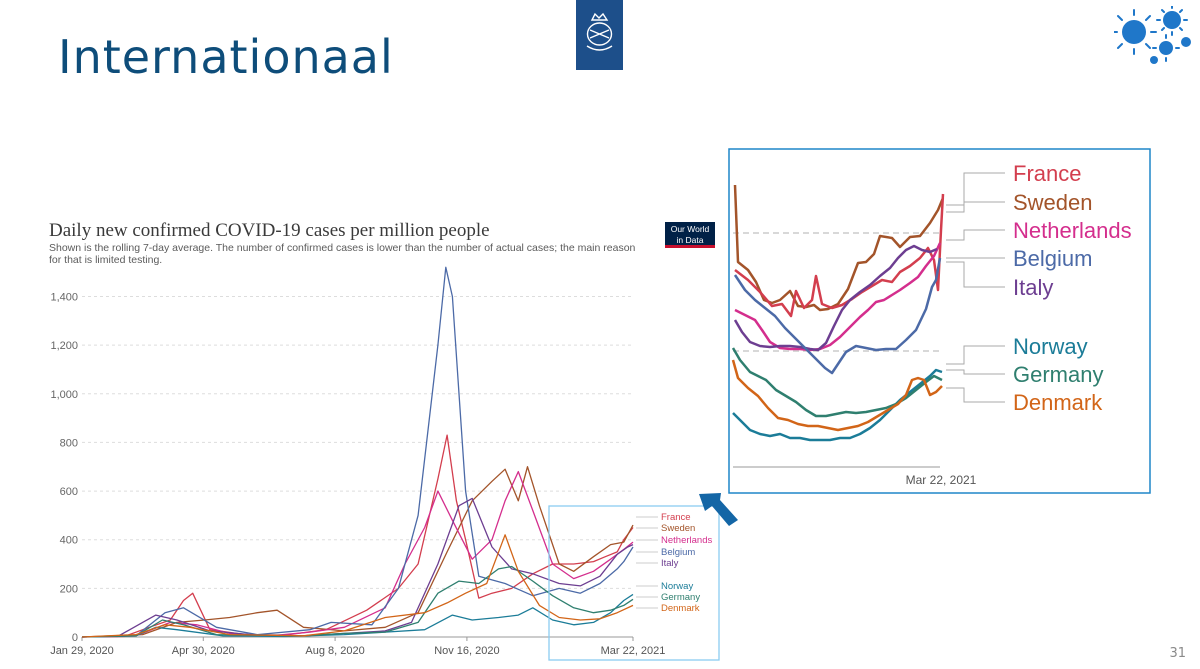 The height and width of the screenshot is (669, 1200). I want to click on owid-logo: Our World in Data, so click(690, 235).